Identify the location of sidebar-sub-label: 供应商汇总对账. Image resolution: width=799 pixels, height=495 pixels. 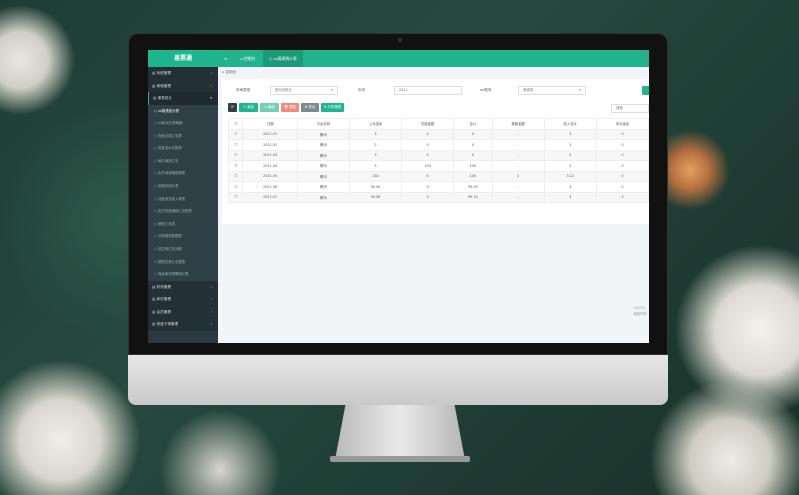
(170, 249).